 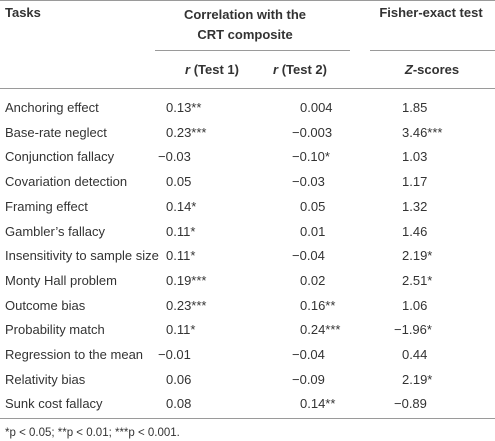 What do you see at coordinates (55, 330) in the screenshot?
I see `task-name: Probability match` at bounding box center [55, 330].